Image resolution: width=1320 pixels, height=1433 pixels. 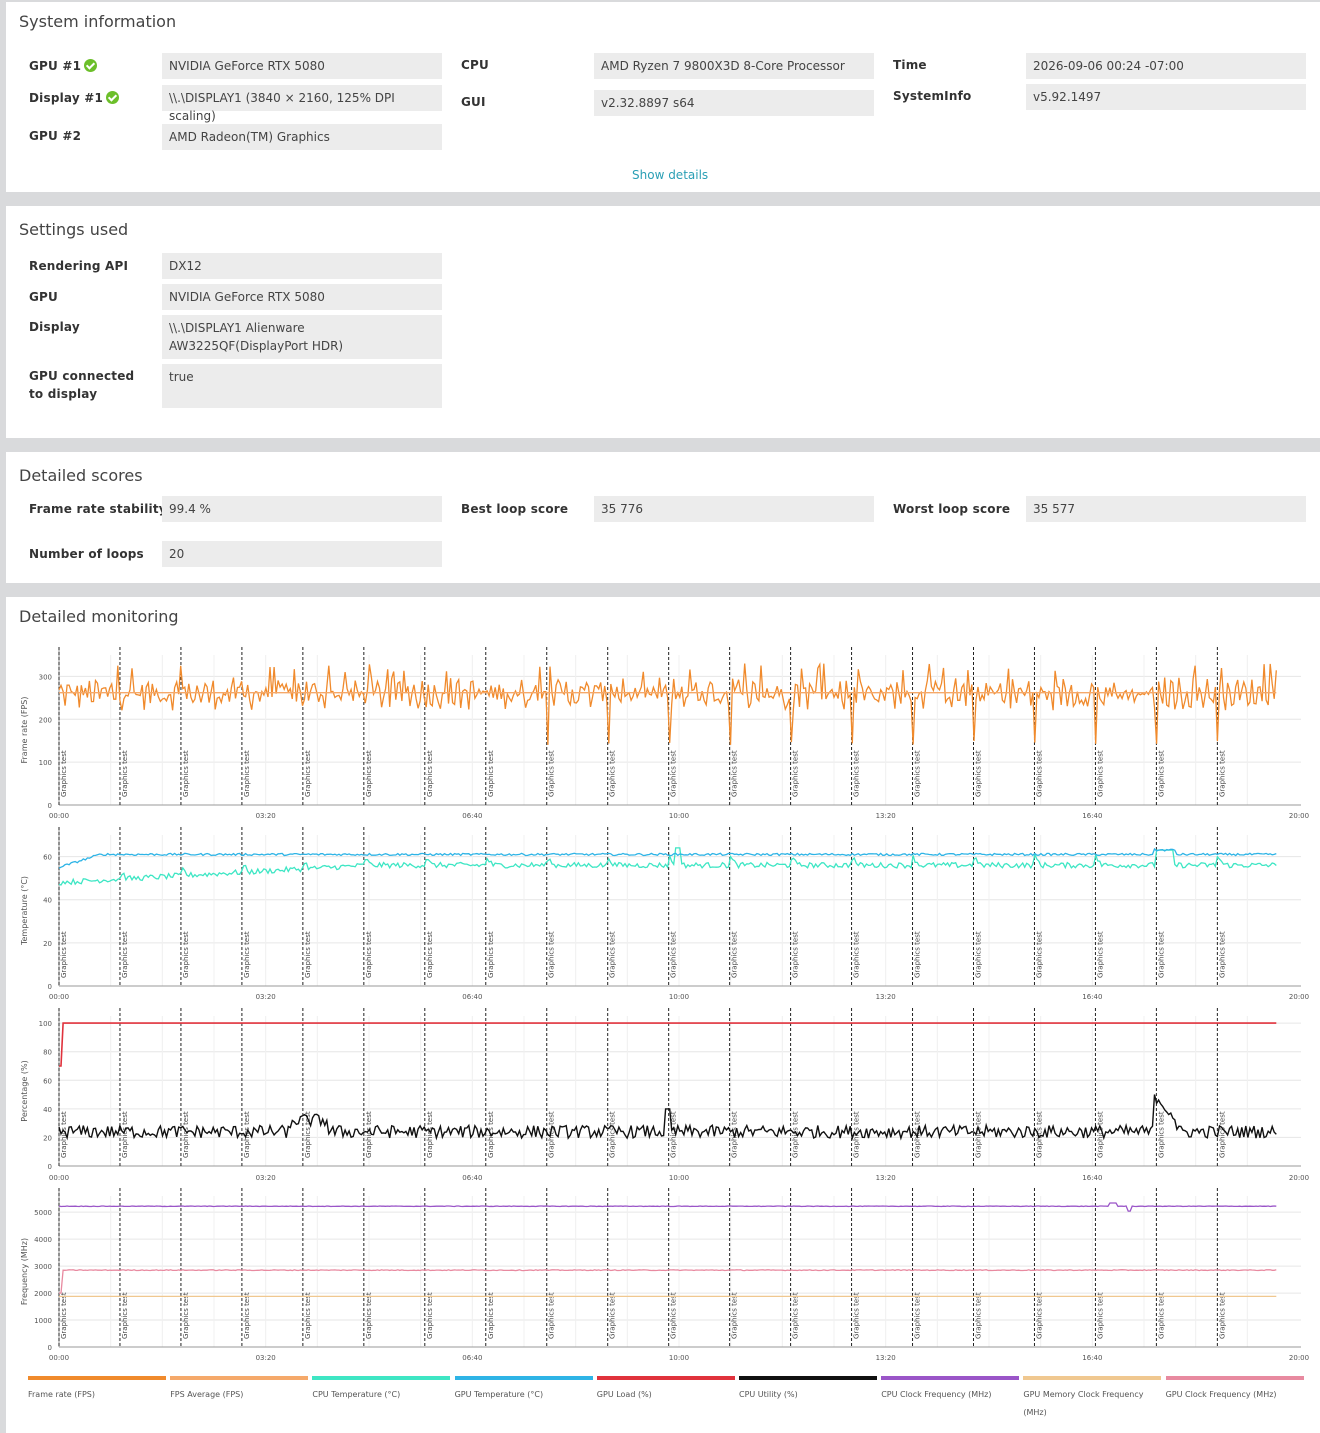 What do you see at coordinates (886, 816) in the screenshot?
I see `x-tick-label: 13:20` at bounding box center [886, 816].